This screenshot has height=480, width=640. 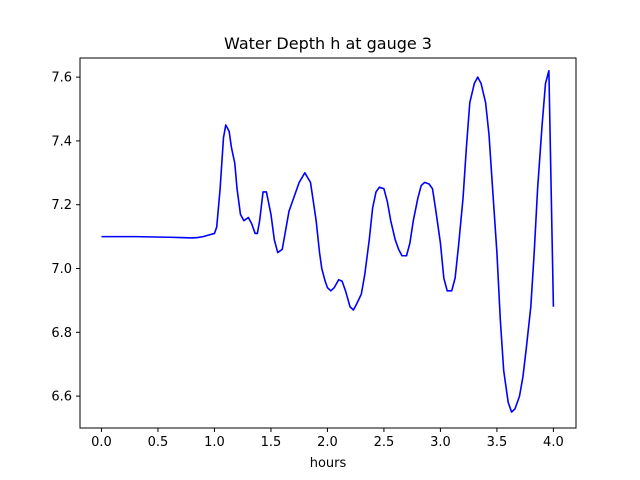 What do you see at coordinates (61, 333) in the screenshot?
I see `y-tick-label: 6.8` at bounding box center [61, 333].